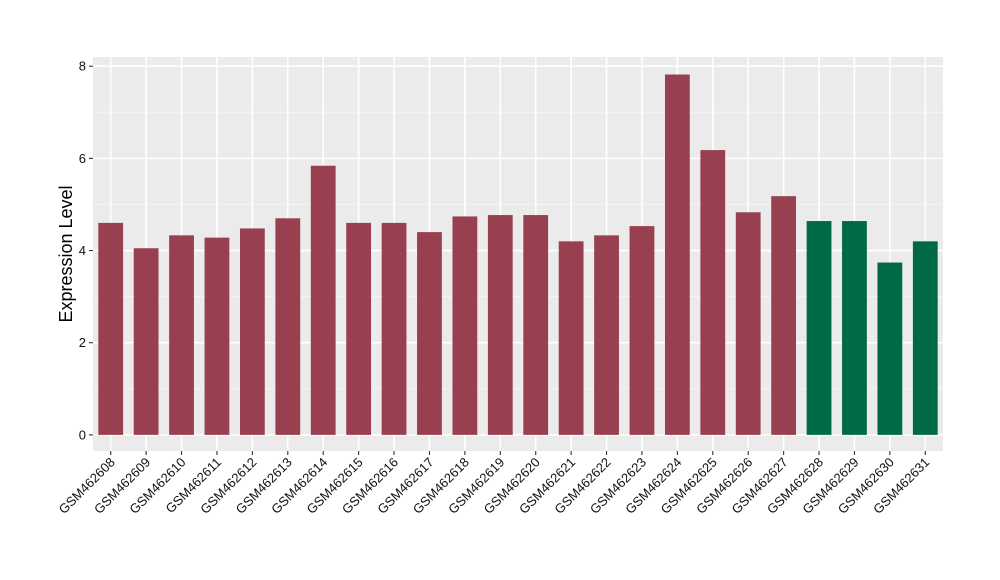 This screenshot has height=580, width=1000. What do you see at coordinates (82, 342) in the screenshot?
I see `y-tick-label: 2` at bounding box center [82, 342].